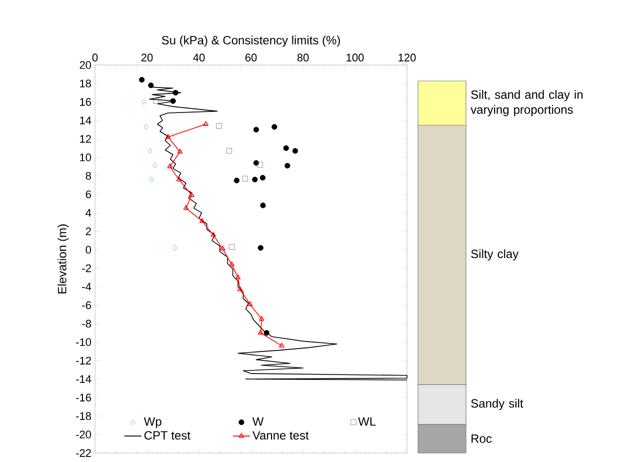  Describe the element at coordinates (355, 58) in the screenshot. I see `x-tick-label: 100` at that location.